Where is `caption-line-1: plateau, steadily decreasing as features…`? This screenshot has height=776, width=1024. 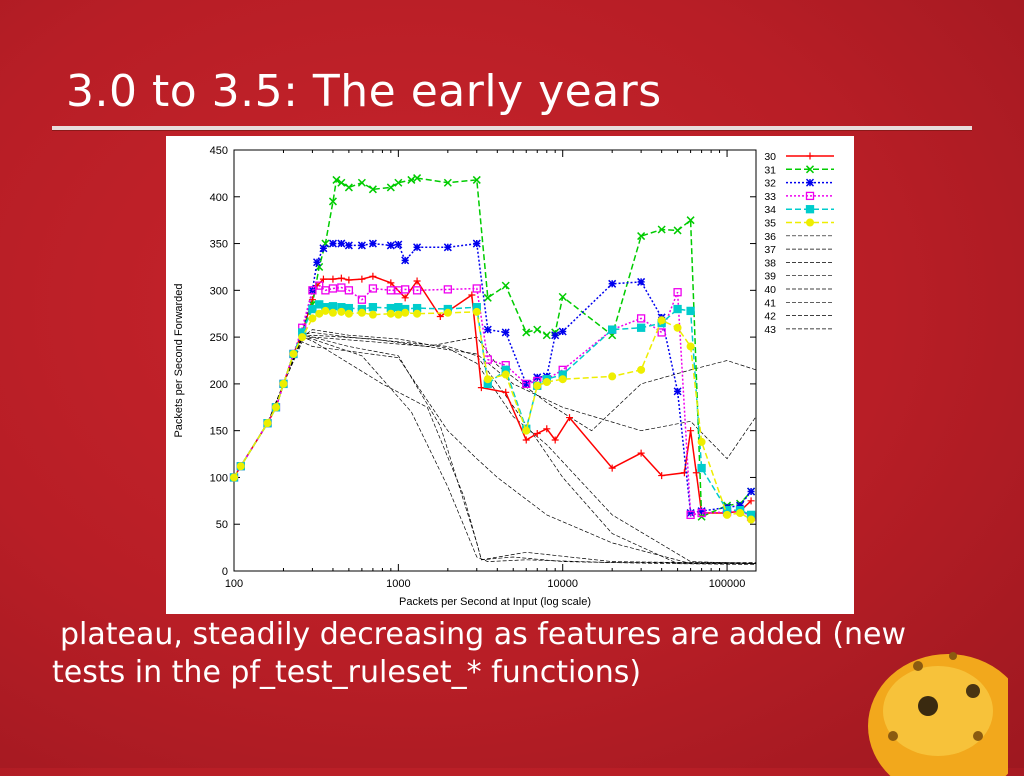 caption-line-1: plateau, steadily decreasing as features… is located at coordinates (483, 634).